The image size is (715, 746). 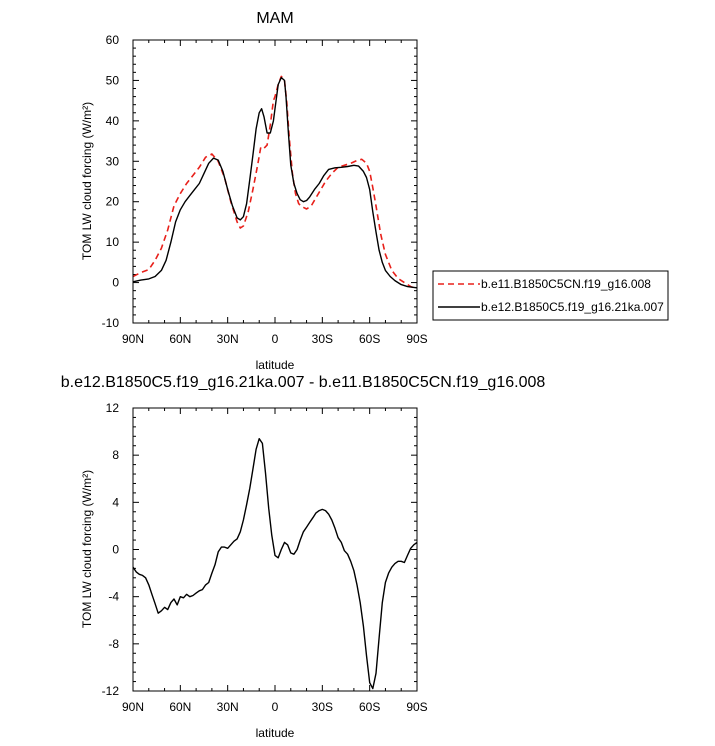 I want to click on legend-entry-0: b.e11.B1850C5CN.f19_g16.008, so click(x=544, y=284).